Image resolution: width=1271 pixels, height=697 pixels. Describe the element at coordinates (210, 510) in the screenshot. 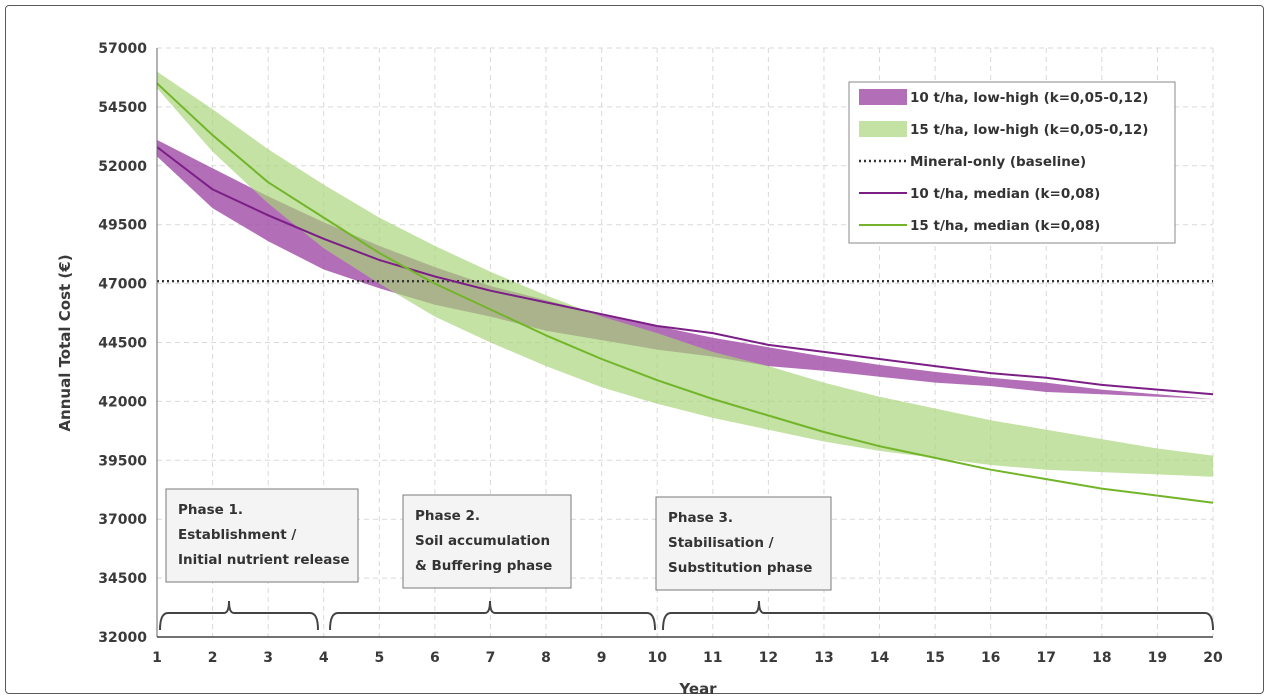

I see `phase-label-line: Phase 1.` at that location.